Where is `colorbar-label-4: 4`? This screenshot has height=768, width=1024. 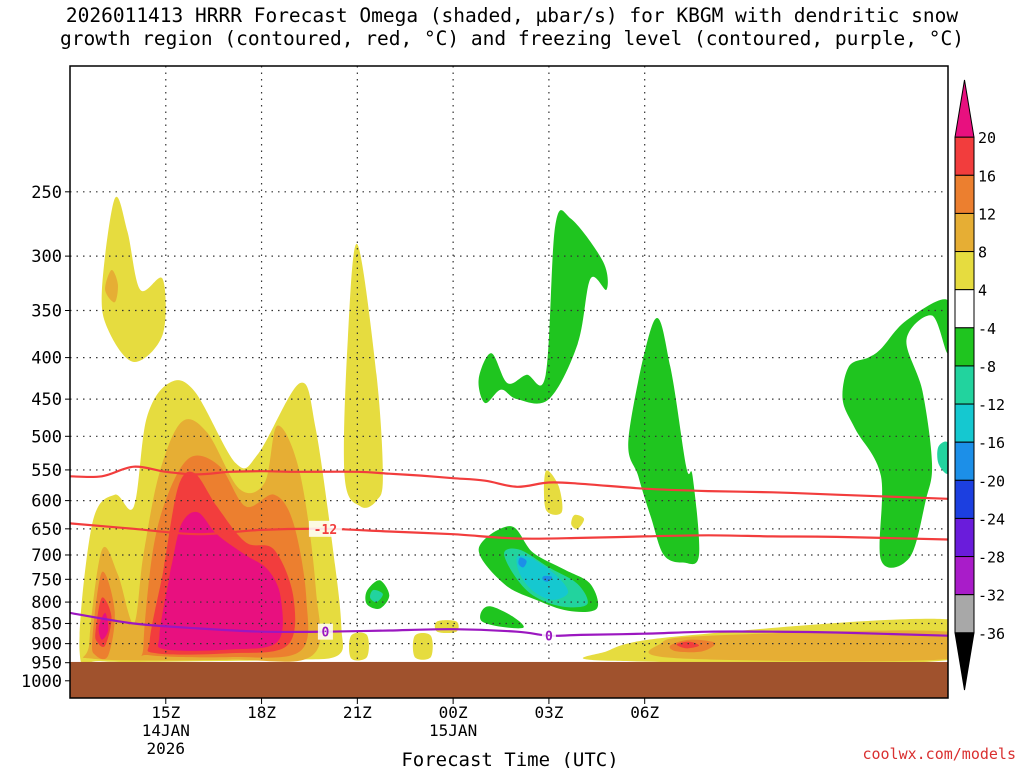
colorbar-label-4: 4 is located at coordinates (982, 291).